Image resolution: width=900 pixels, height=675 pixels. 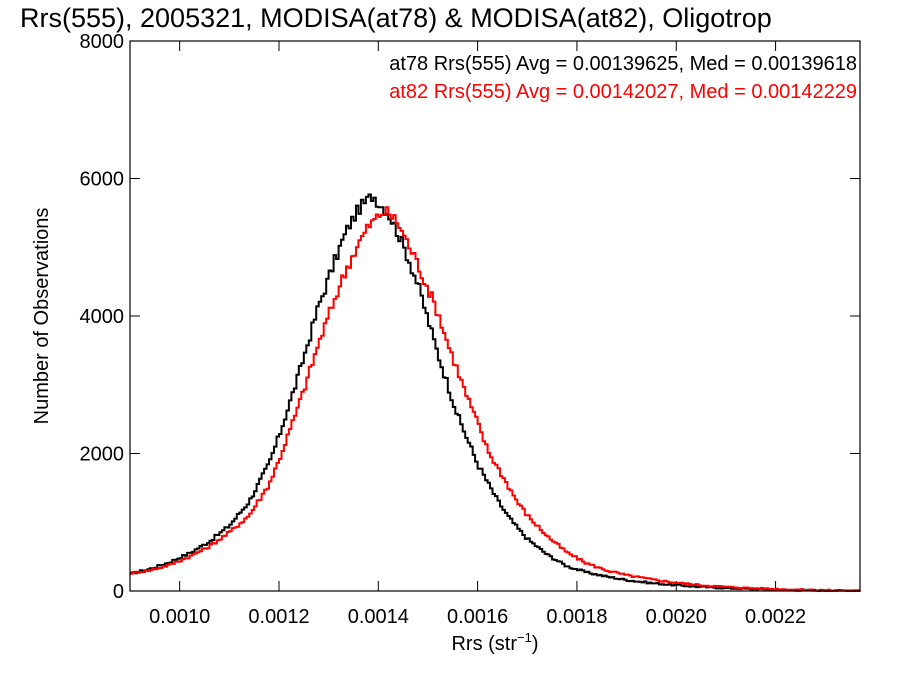 I want to click on x-axis-label: Rrs (str−1), so click(x=494, y=642).